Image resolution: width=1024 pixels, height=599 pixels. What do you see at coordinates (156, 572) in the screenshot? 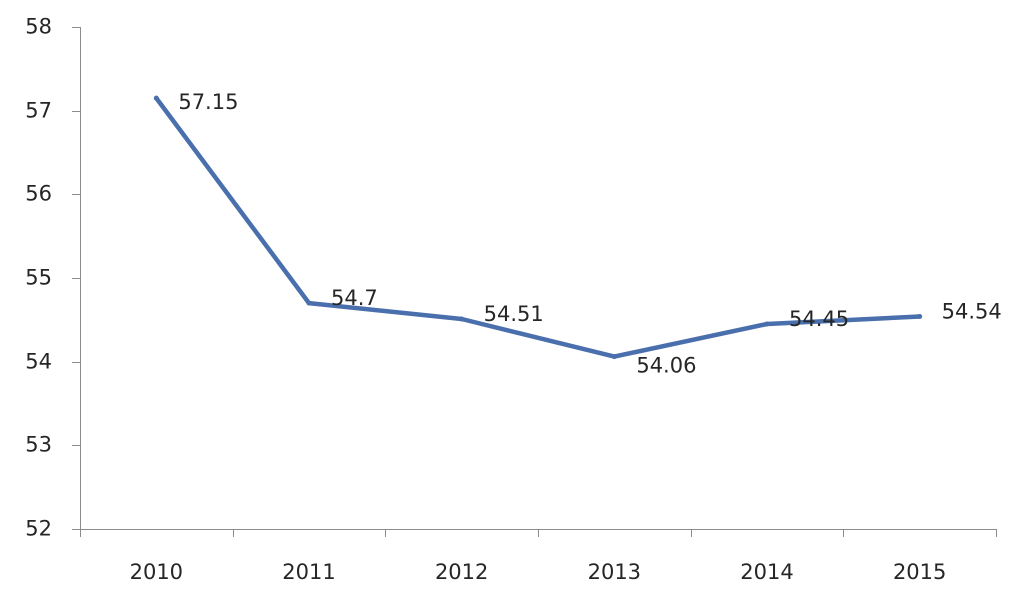
I see `x-tick-label: 2010` at bounding box center [156, 572].